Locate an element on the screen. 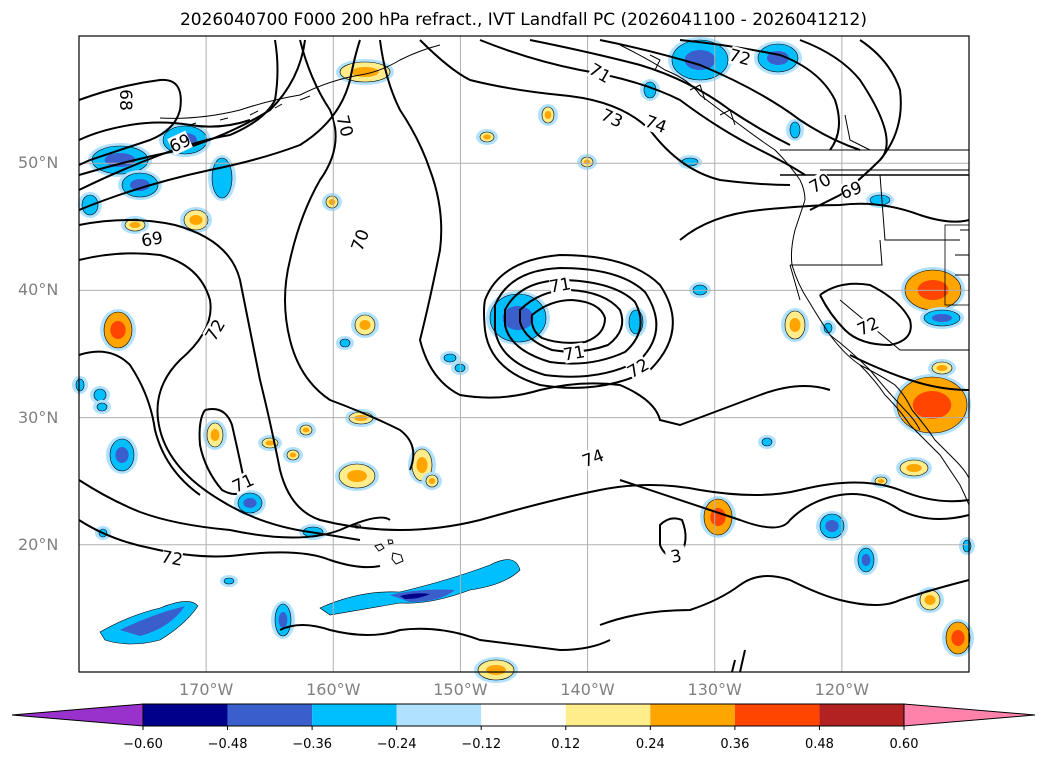 The height and width of the screenshot is (765, 1047). colorbar-tick-label: −0.60 is located at coordinates (143, 744).